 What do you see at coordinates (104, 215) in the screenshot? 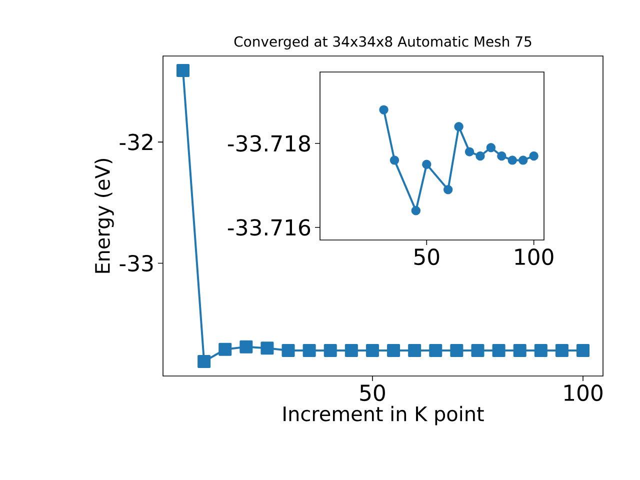
I see `y-axis-title: Energy (eV)` at bounding box center [104, 215].